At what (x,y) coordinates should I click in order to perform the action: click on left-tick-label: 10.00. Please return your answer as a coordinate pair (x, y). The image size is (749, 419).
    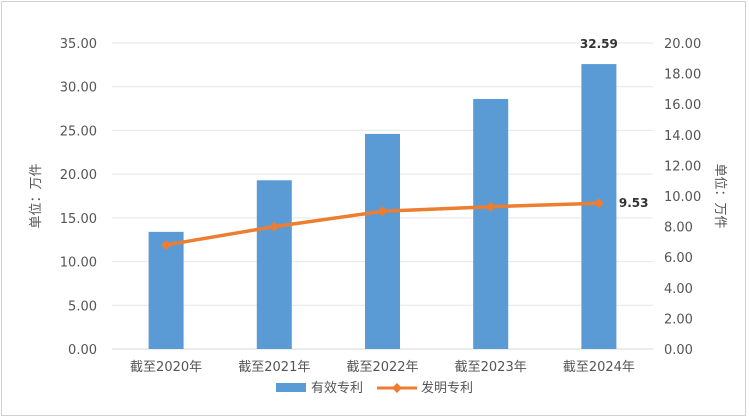
    Looking at the image, I should click on (78, 263).